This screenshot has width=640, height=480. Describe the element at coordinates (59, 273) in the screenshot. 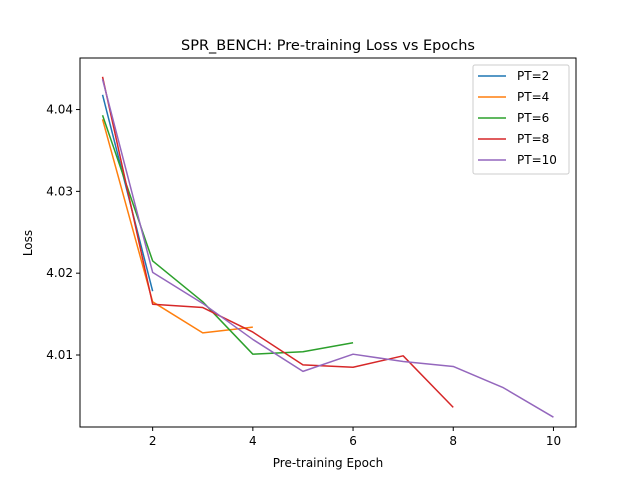

I see `y-tick-label: 4.02` at that location.